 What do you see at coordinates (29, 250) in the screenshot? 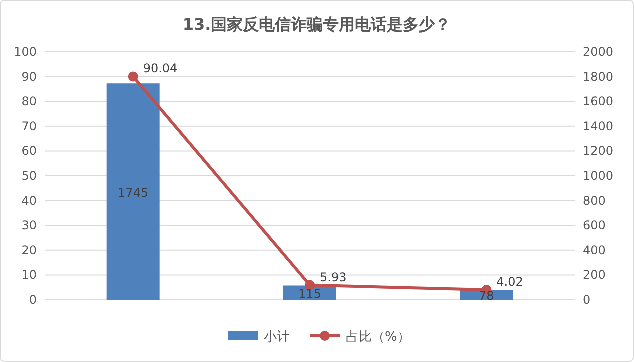
I see `y-tick-label: 20` at bounding box center [29, 250].